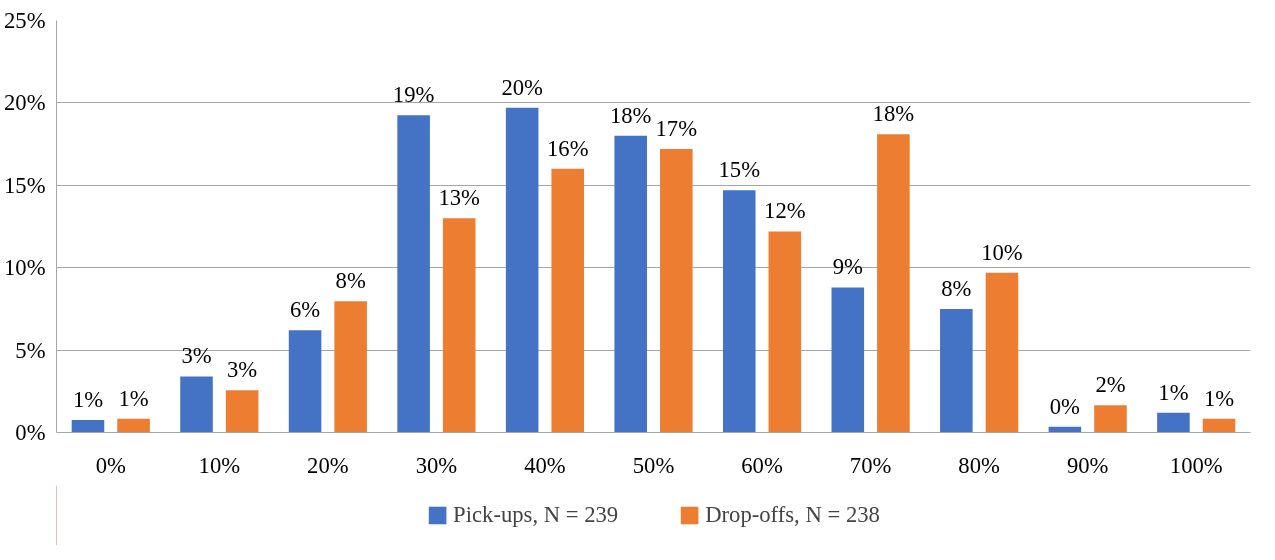  I want to click on y-tick-label: 25%, so click(24, 20).